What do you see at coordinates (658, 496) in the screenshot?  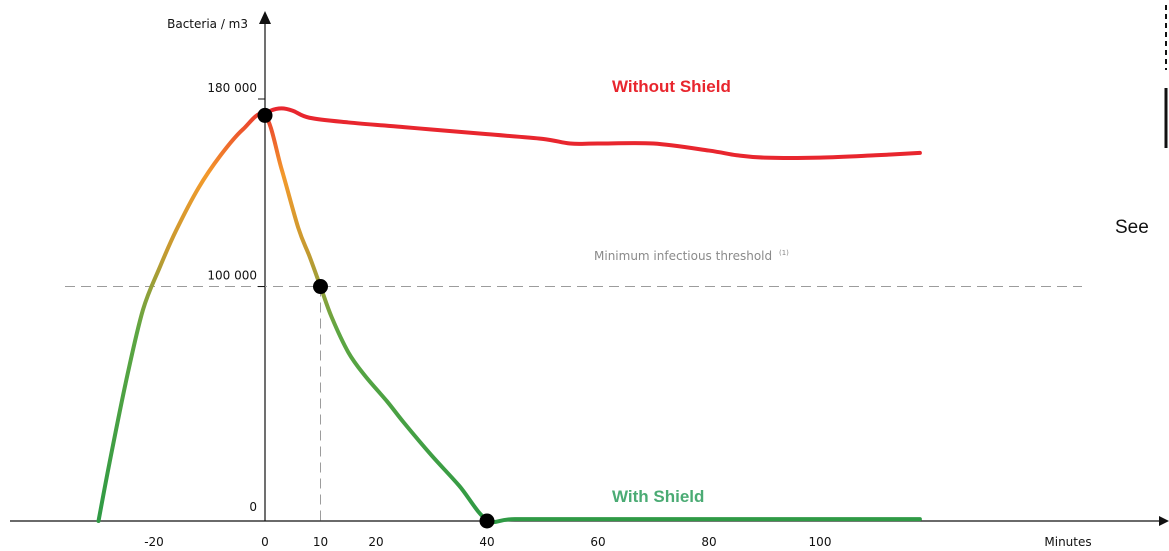 I see `with-shield-label: With Shield` at bounding box center [658, 496].